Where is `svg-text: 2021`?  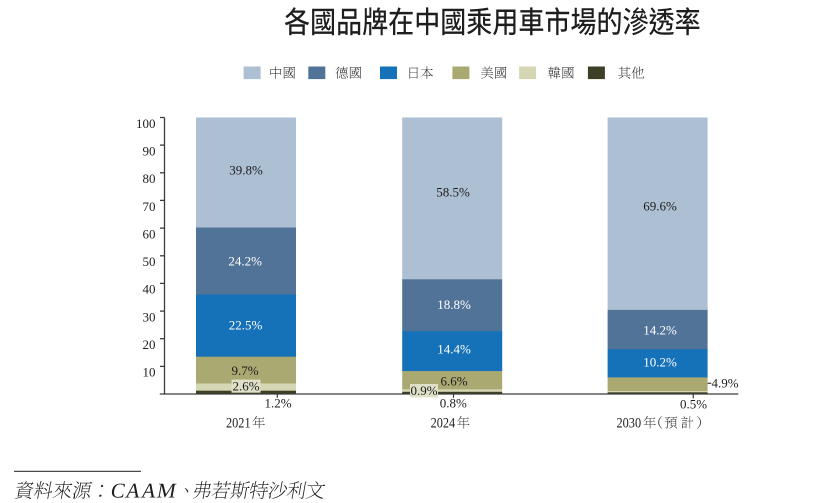
svg-text: 2021 is located at coordinates (238, 424).